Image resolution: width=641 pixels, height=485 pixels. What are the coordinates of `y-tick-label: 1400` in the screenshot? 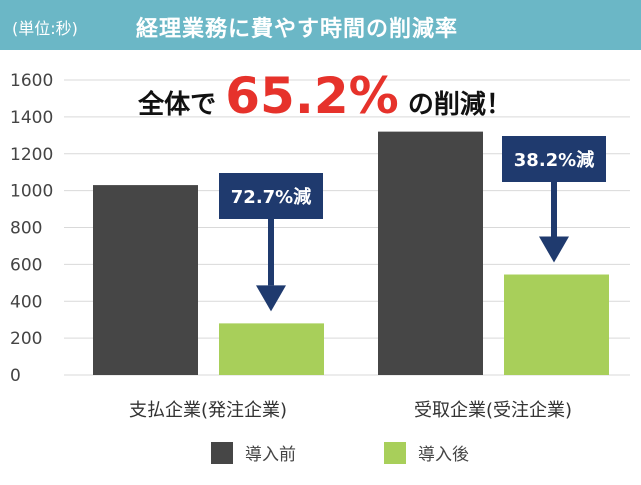 It's located at (31, 118).